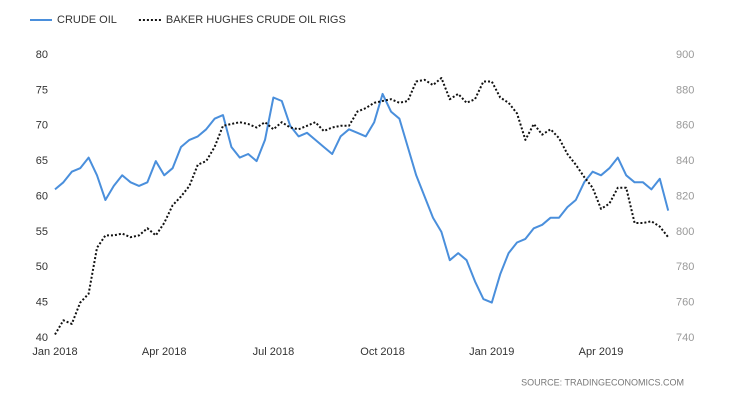  Describe the element at coordinates (42, 90) in the screenshot. I see `y-tick-label: 75` at that location.